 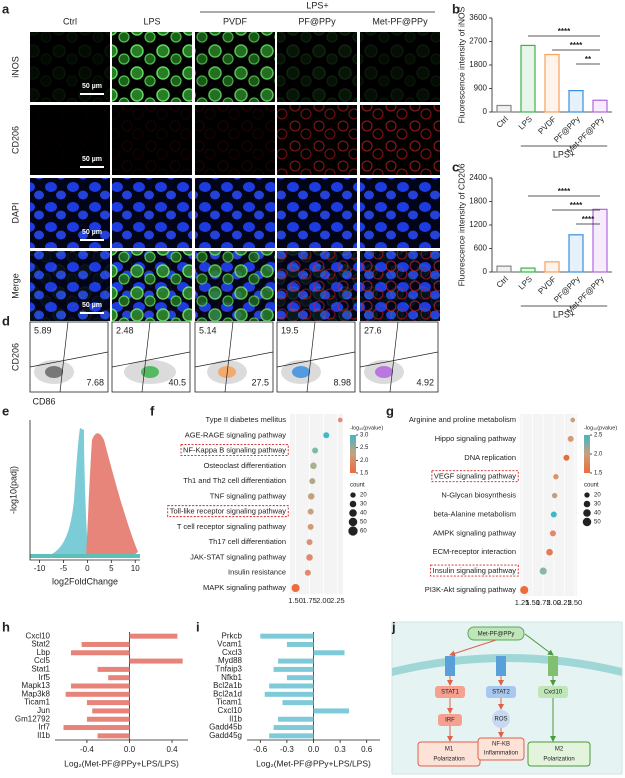 What do you see at coordinates (502, 281) in the screenshot?
I see `x-tick-label: Ctrl` at bounding box center [502, 281].